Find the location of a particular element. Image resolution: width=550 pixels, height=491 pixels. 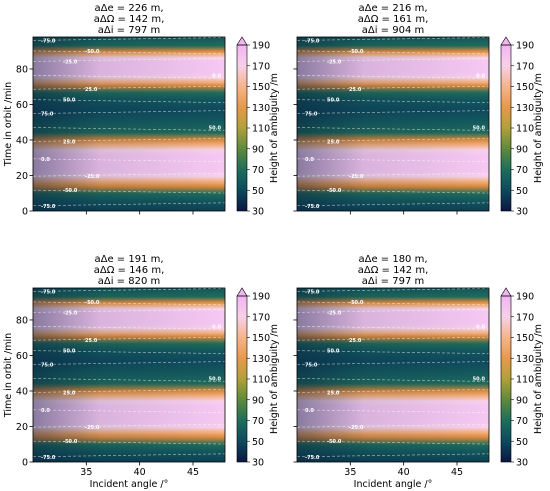

x-axis-label: Incident angle /° is located at coordinates (393, 484).